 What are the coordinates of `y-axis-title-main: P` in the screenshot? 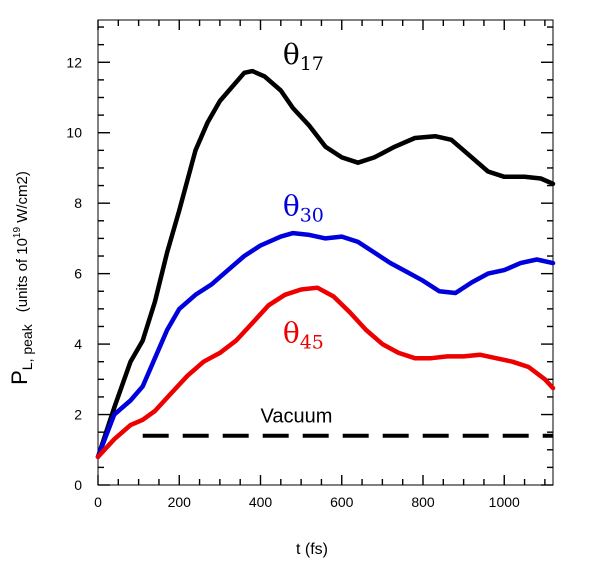 It's located at (19, 377).